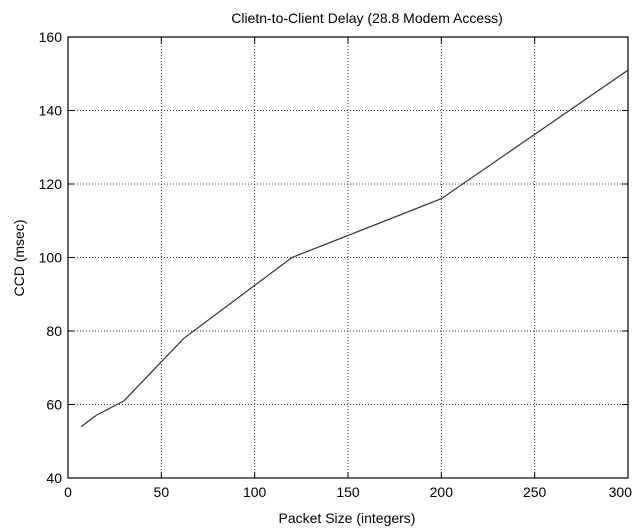 This screenshot has width=644, height=529. Describe the element at coordinates (54, 405) in the screenshot. I see `y-tick-label-1: 60` at that location.